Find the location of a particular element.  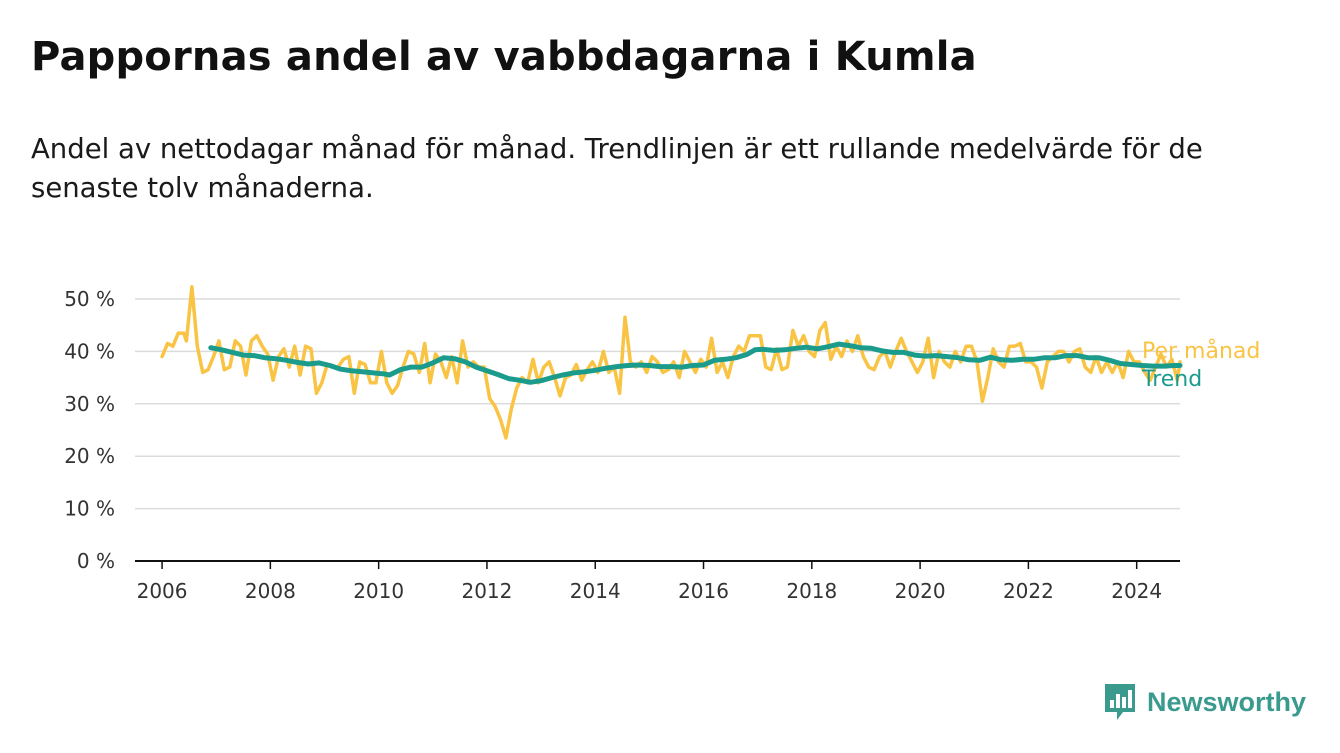

y-tick-label: 10 % is located at coordinates (89, 509).